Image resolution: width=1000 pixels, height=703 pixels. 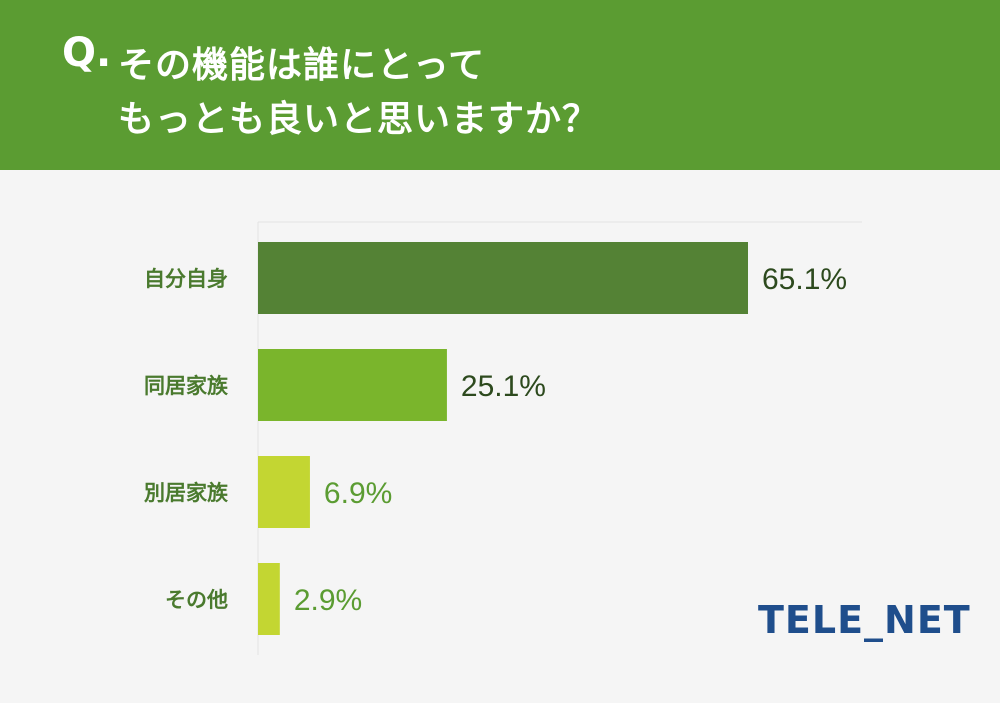 What do you see at coordinates (302, 65) in the screenshot?
I see `question-text-line1: その機能は誰にとって` at bounding box center [302, 65].